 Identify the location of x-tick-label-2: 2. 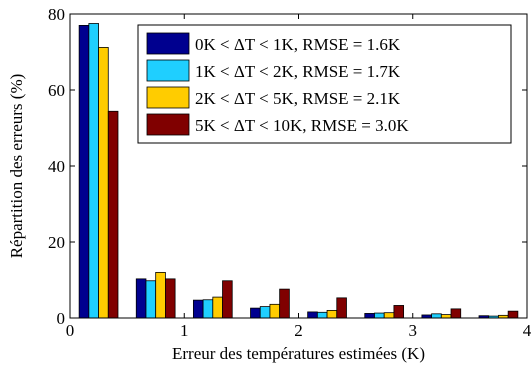
(298, 330).